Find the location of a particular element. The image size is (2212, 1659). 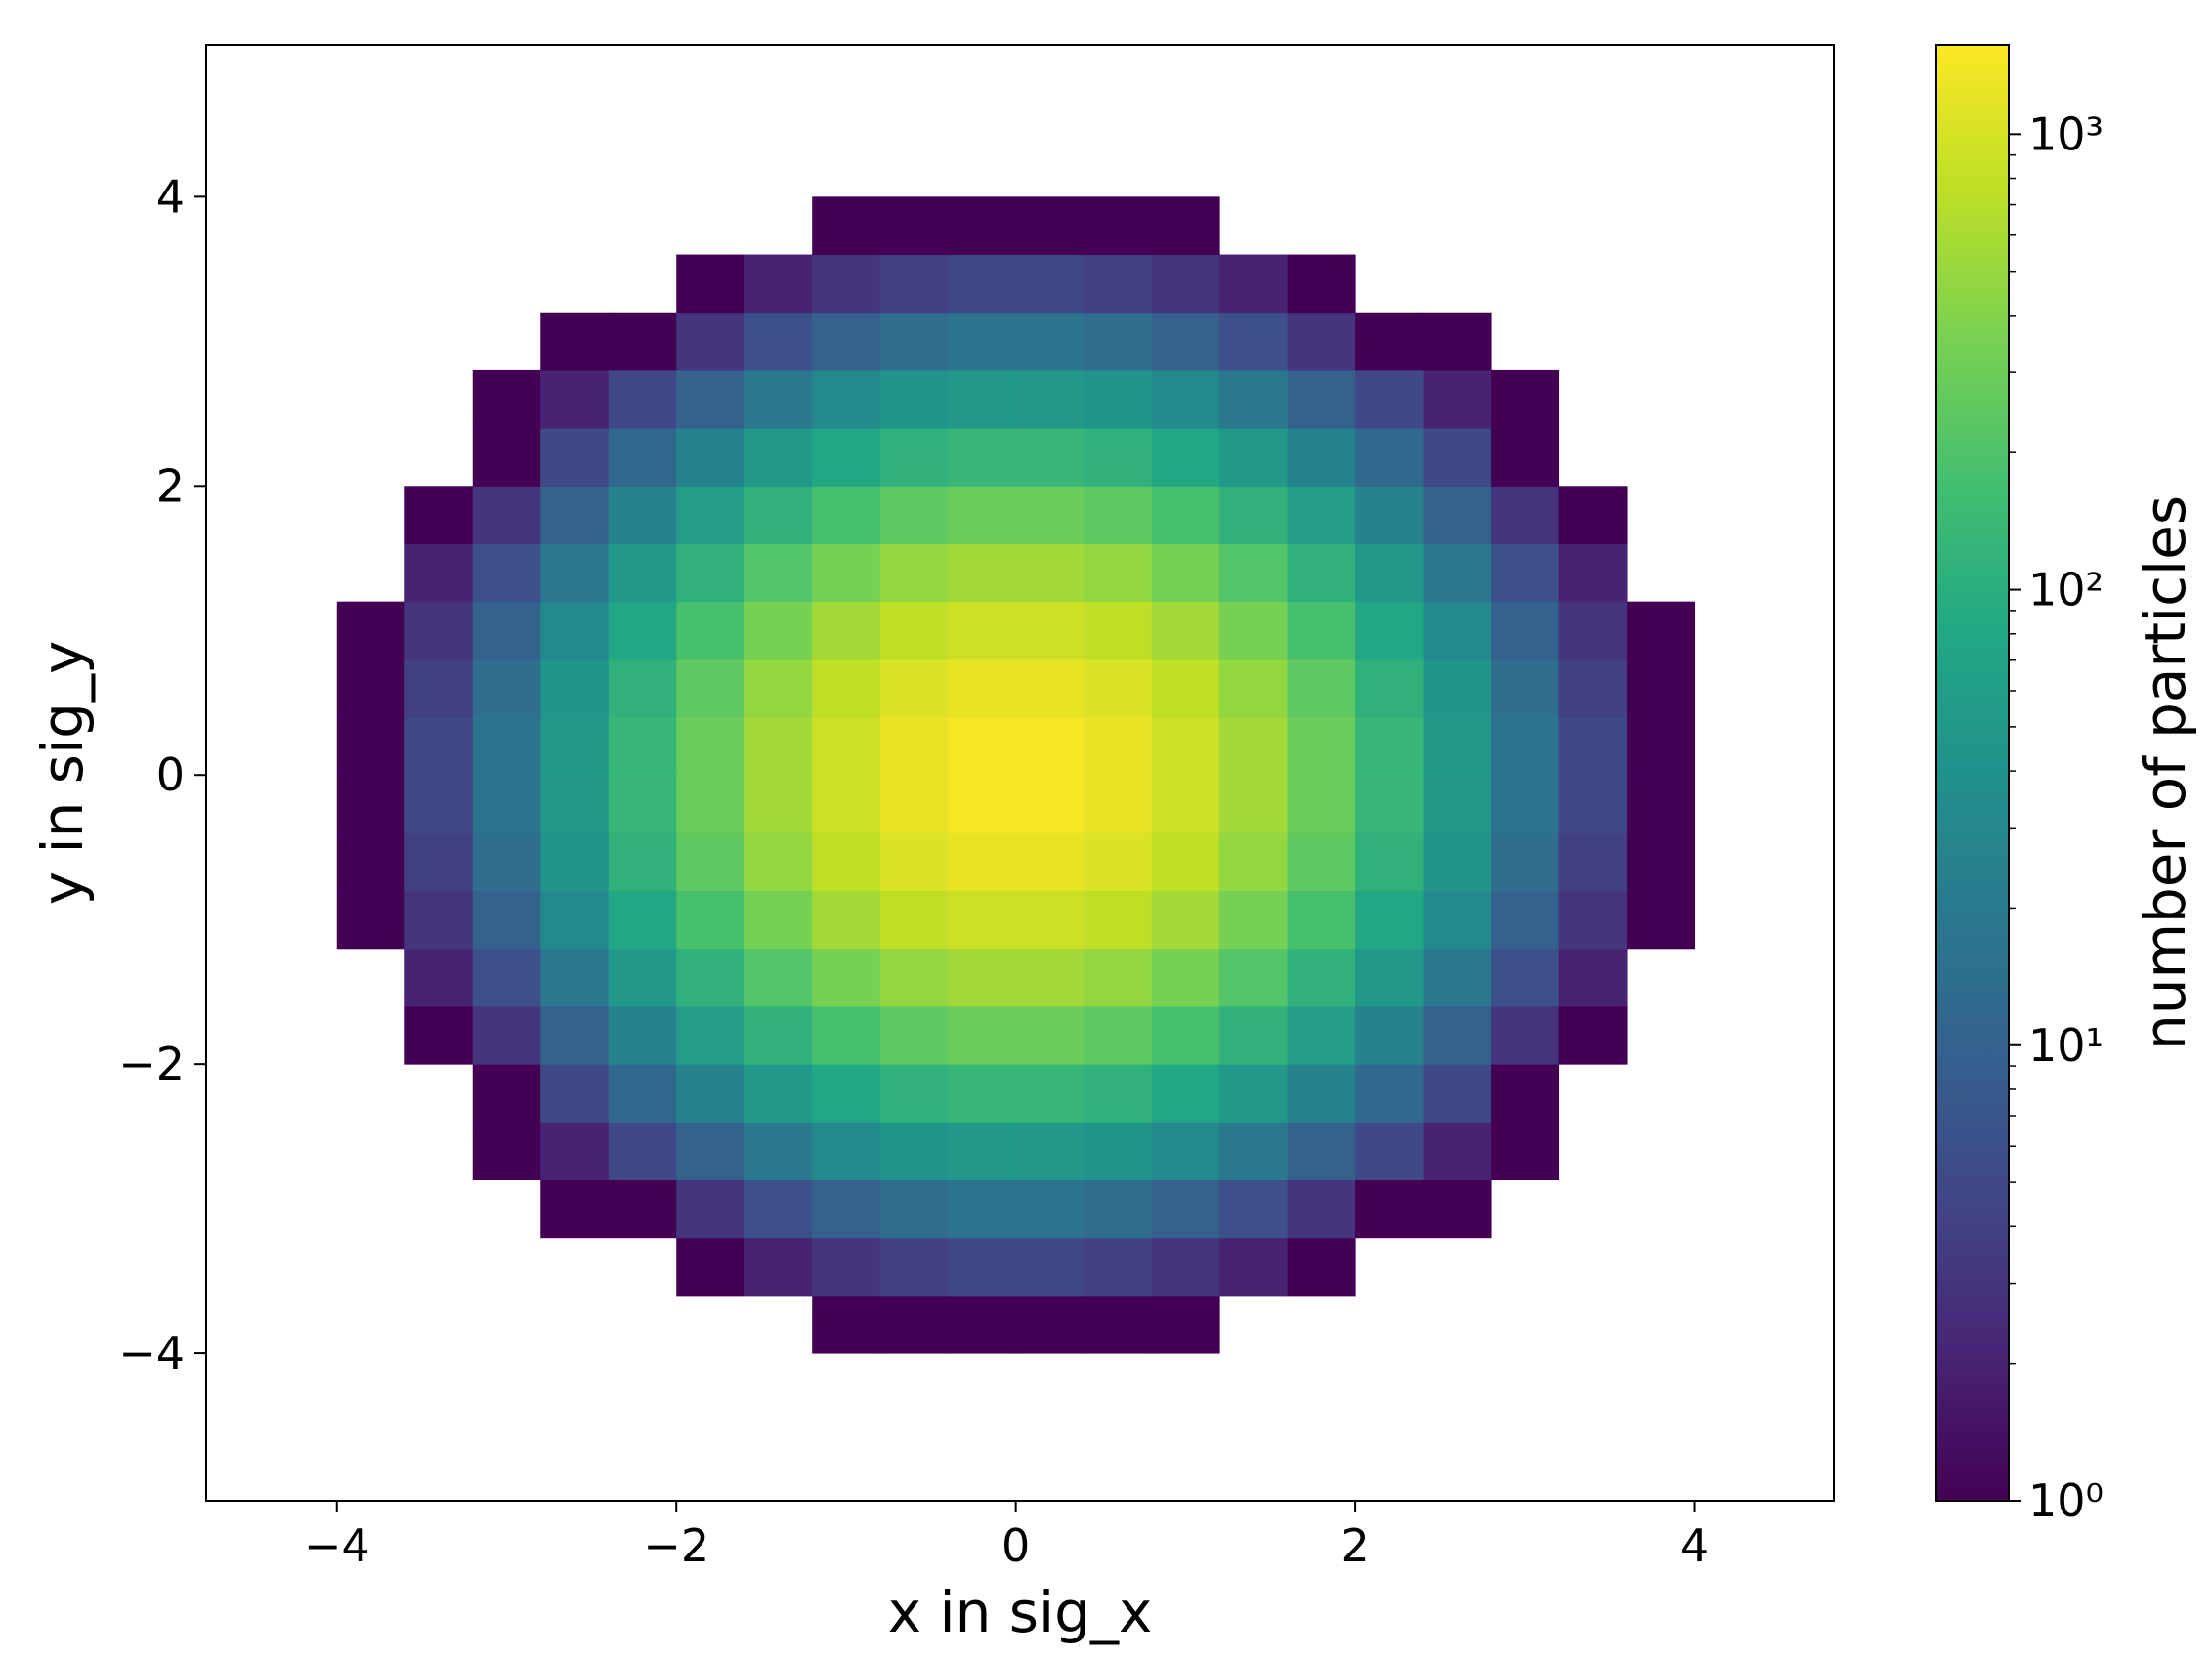

colorbar-frame is located at coordinates (1973, 773).